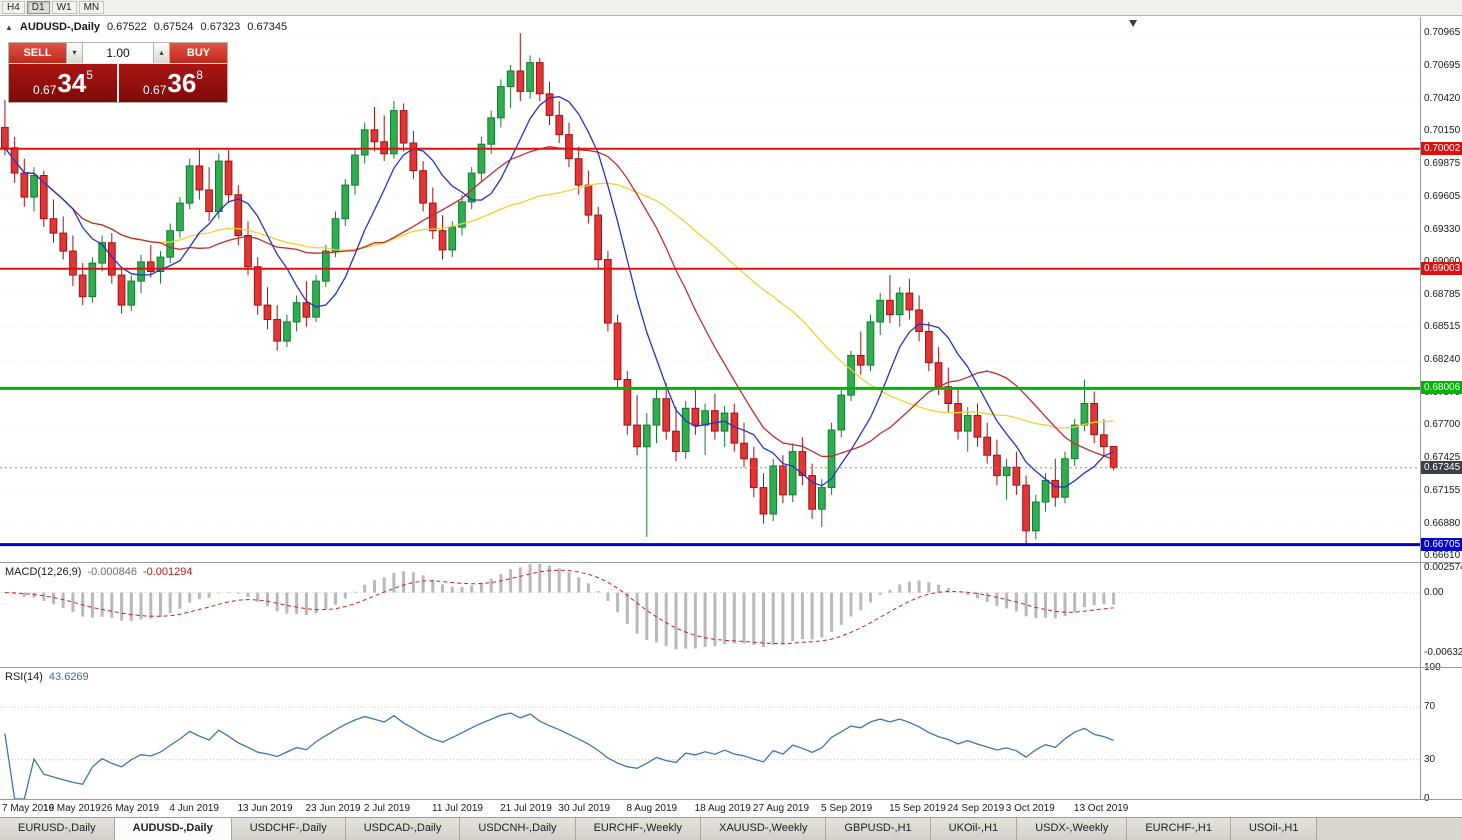  I want to click on rsi-line, so click(559, 755).